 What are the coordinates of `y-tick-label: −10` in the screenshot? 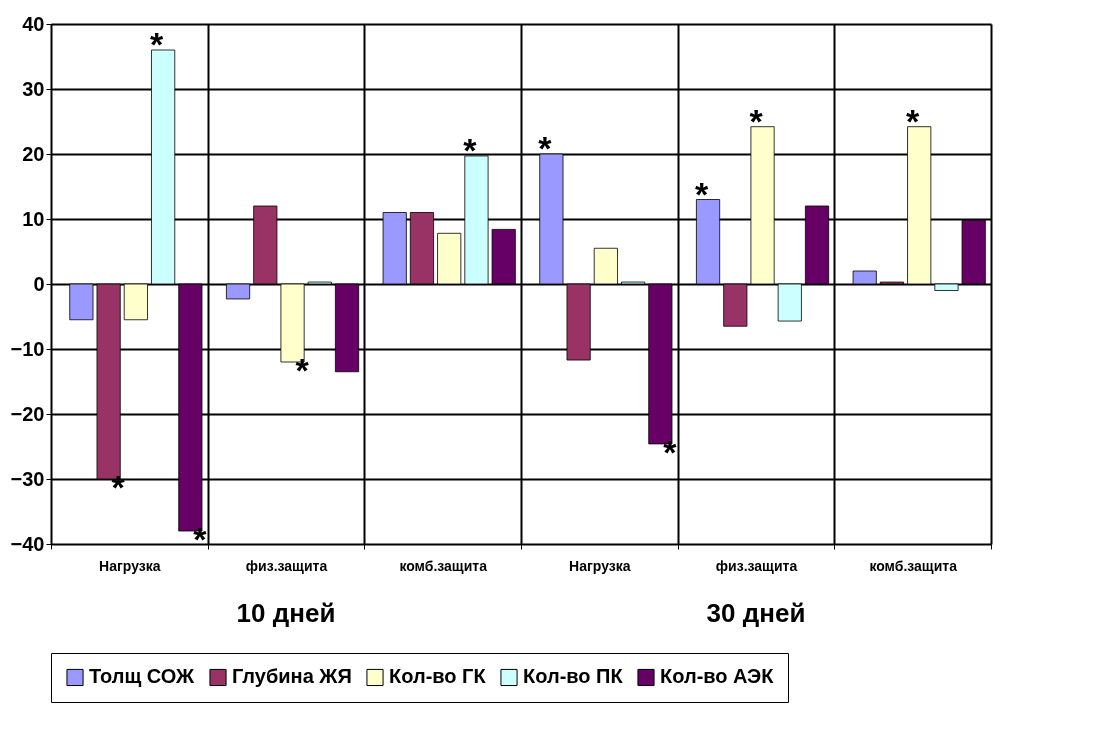 It's located at (27, 348).